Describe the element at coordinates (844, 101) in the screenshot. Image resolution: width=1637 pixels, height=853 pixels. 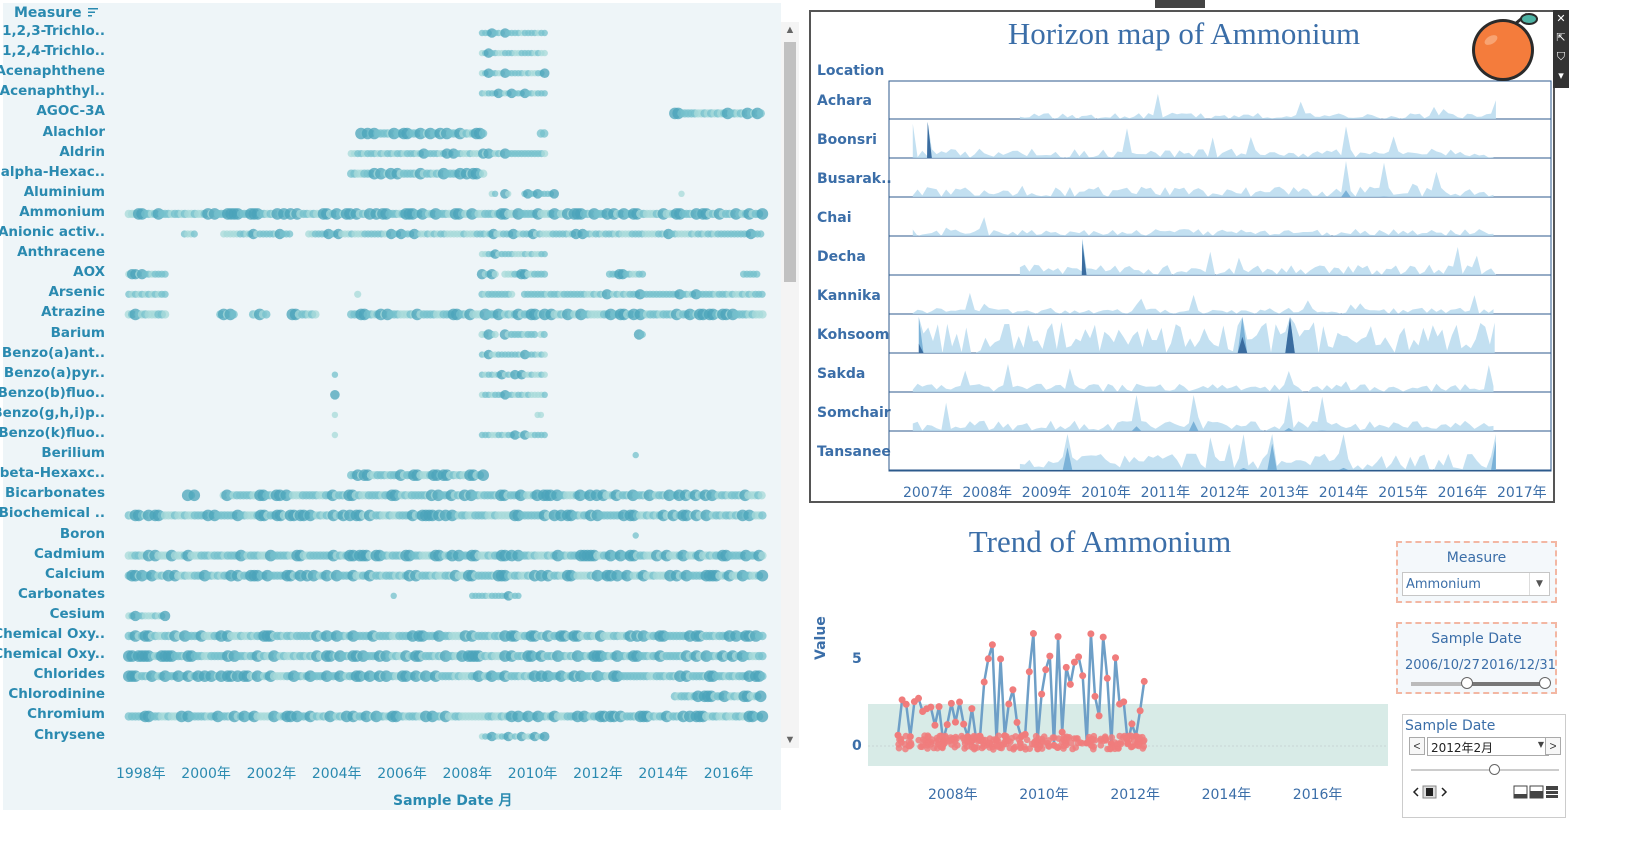
I see `location-label: Achara` at that location.